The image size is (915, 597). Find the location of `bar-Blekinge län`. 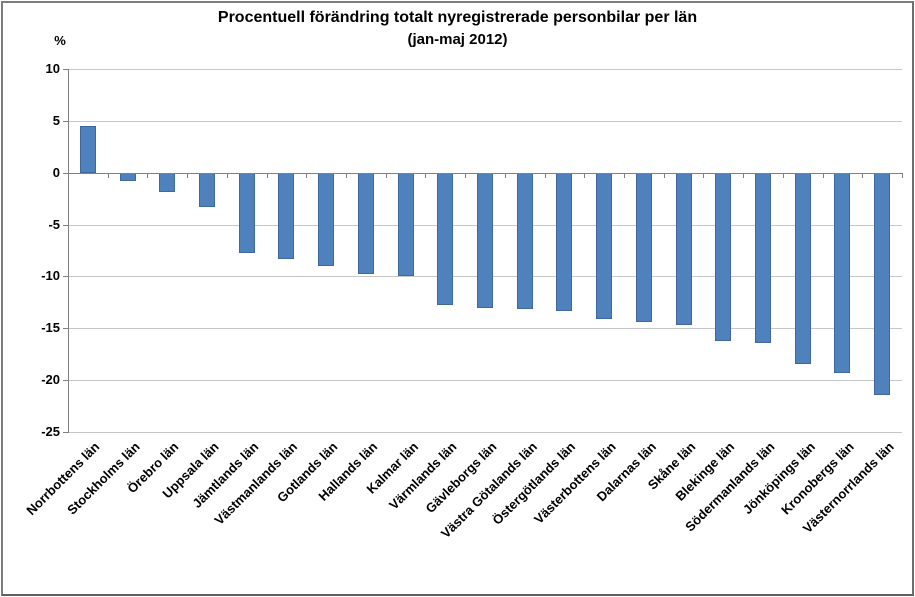

bar-Blekinge län is located at coordinates (723, 257).